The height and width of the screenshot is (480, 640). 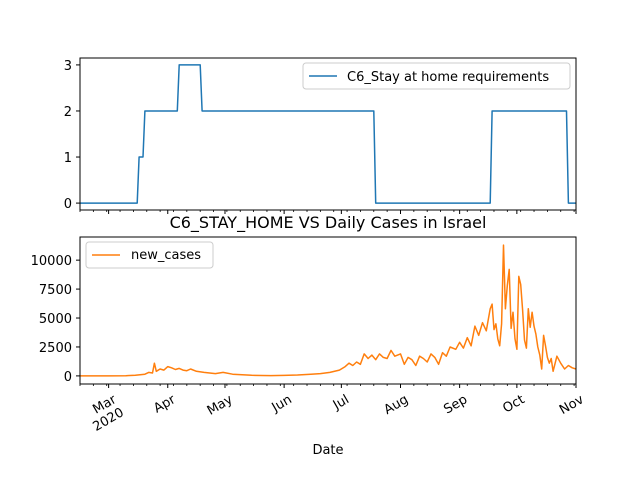 I want to click on bottom-legend: new_cases, so click(x=149, y=255).